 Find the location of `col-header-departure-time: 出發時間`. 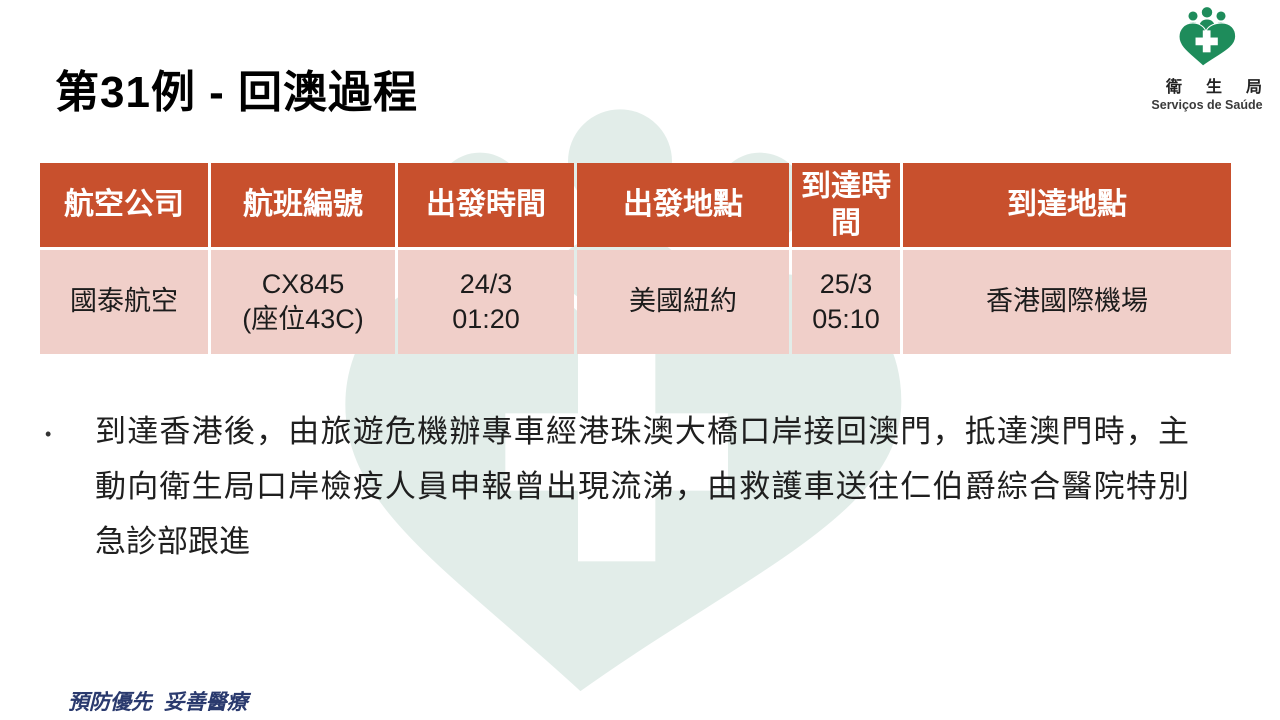

col-header-departure-time: 出發時間 is located at coordinates (486, 205).